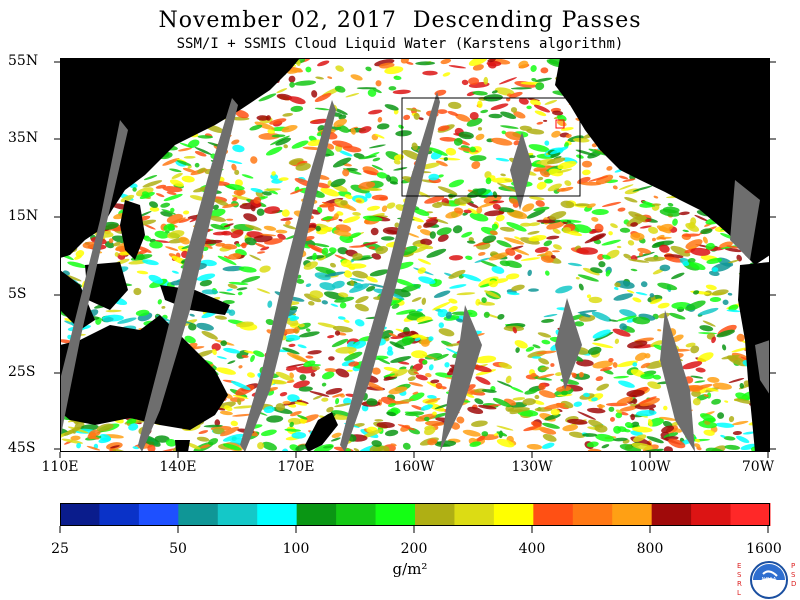  What do you see at coordinates (650, 467) in the screenshot?
I see `lon-label-100w: 100W` at bounding box center [650, 467].